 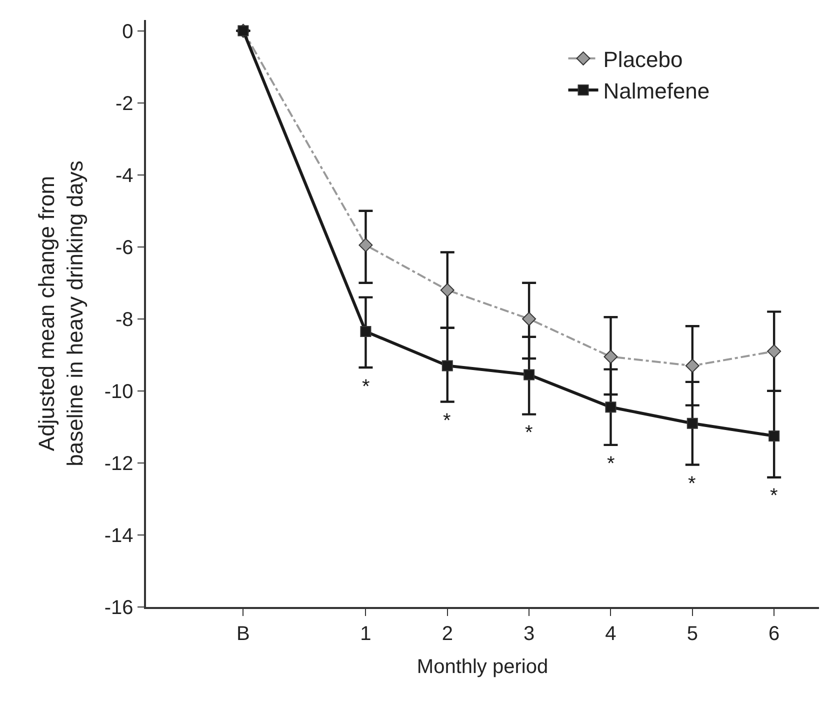 What do you see at coordinates (124, 175) in the screenshot?
I see `y-tick-label: -4` at bounding box center [124, 175].